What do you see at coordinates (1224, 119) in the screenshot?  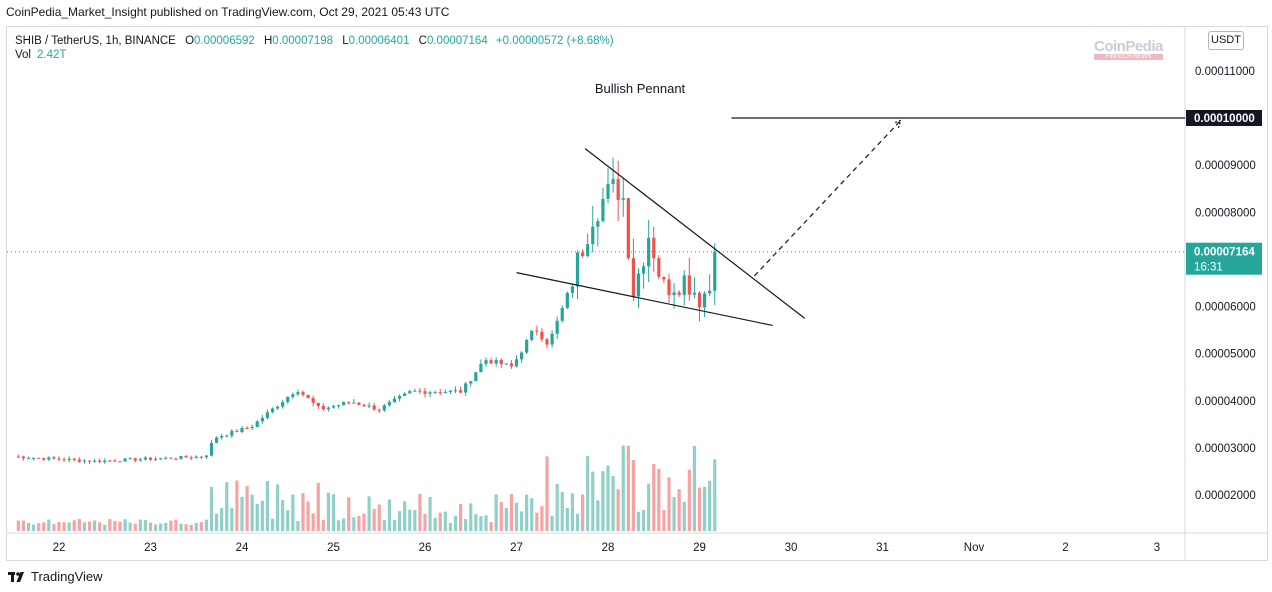 I see `target-level-label: 0.00010000` at bounding box center [1224, 119].